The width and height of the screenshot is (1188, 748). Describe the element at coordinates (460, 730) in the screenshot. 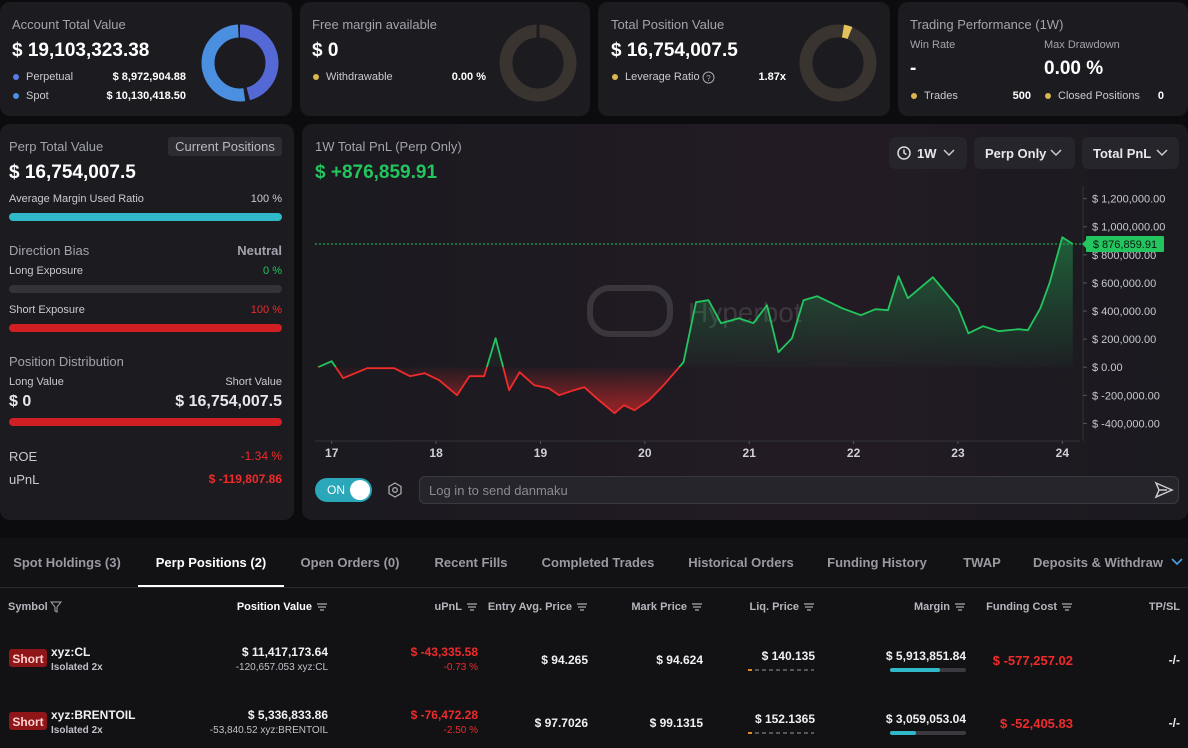

I see `upnl-pct: -2.50 %` at that location.